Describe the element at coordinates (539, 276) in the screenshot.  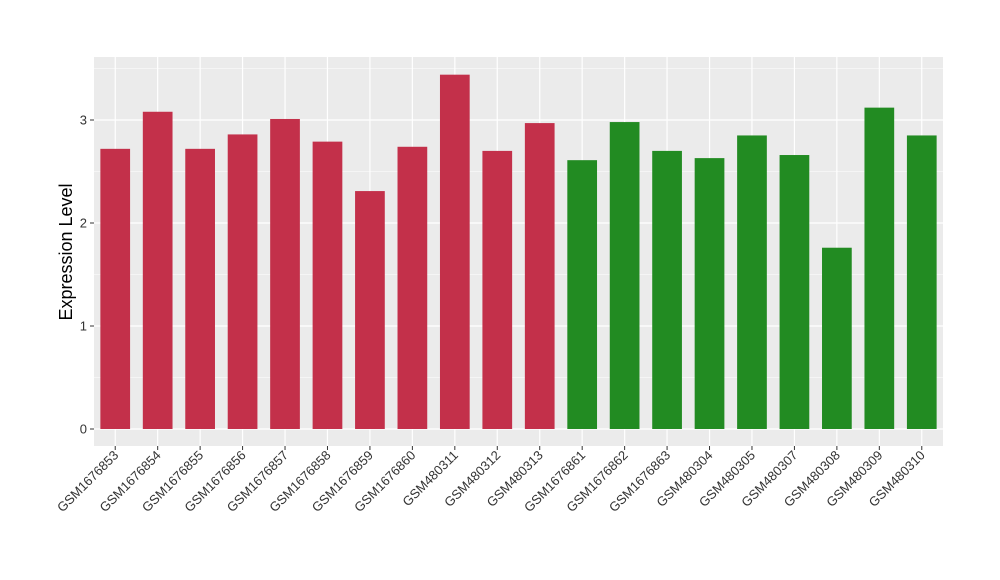
I see `bar-gsm480313` at that location.